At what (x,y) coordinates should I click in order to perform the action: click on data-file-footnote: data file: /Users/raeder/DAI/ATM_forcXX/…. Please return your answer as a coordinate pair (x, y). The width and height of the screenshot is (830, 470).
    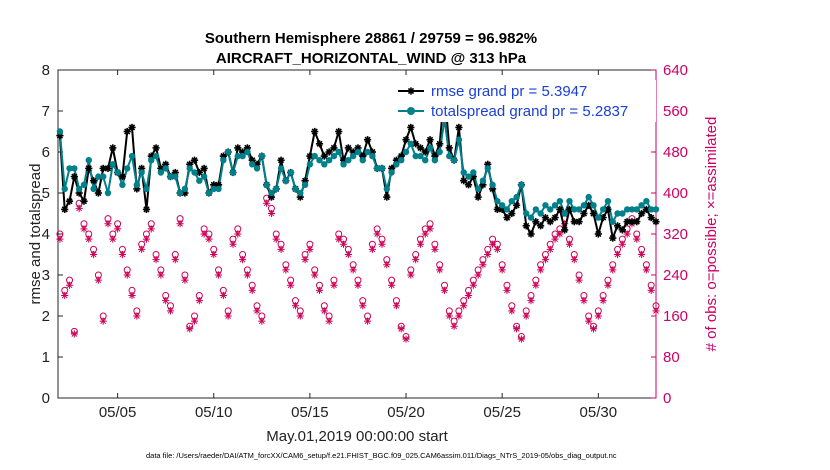
    Looking at the image, I should click on (381, 455).